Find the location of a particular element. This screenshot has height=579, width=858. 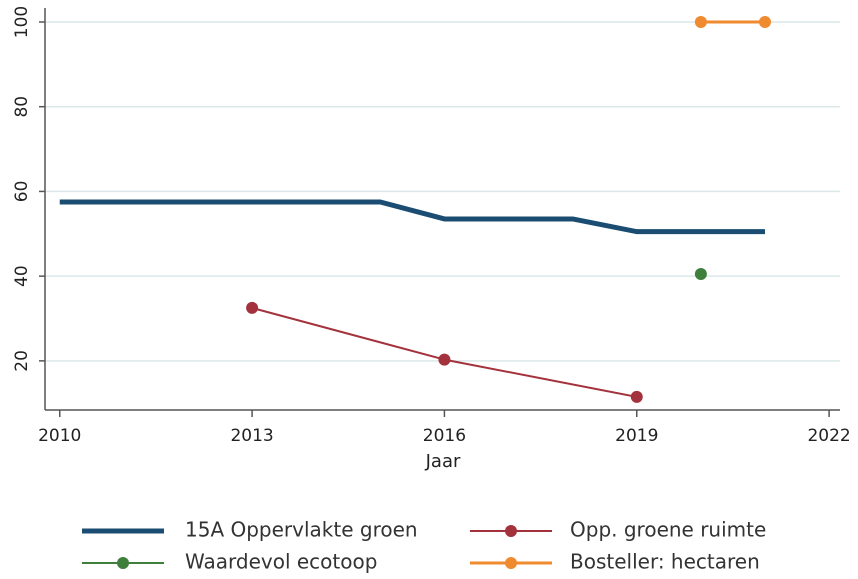

x-tick-label: 2010 is located at coordinates (59, 436).